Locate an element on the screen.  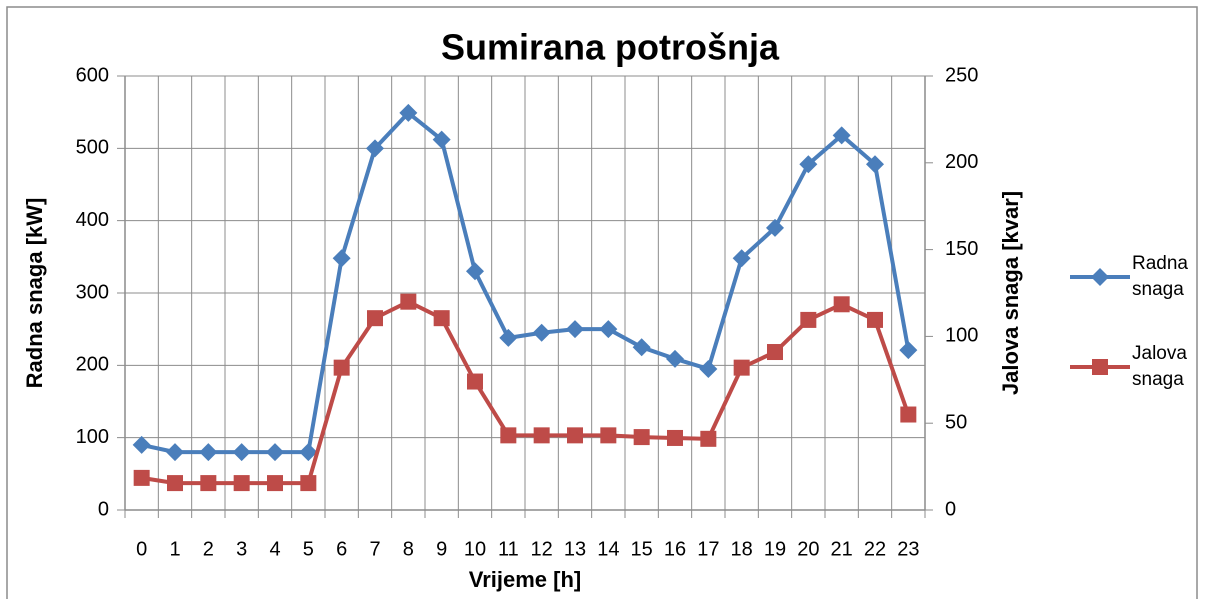
x-tick-label: 3 is located at coordinates (241, 549).